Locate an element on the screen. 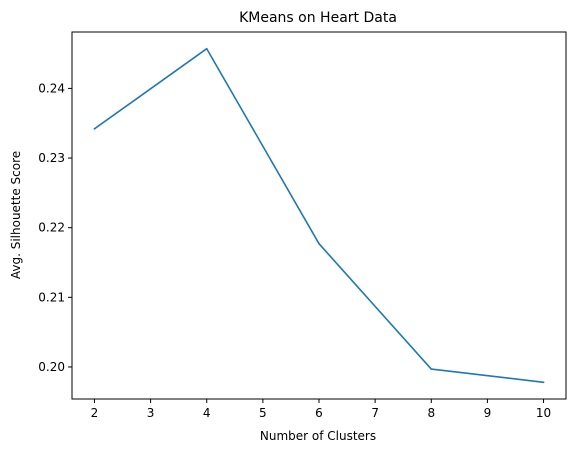 This screenshot has height=453, width=576. x-tick-label: 2 is located at coordinates (95, 413).